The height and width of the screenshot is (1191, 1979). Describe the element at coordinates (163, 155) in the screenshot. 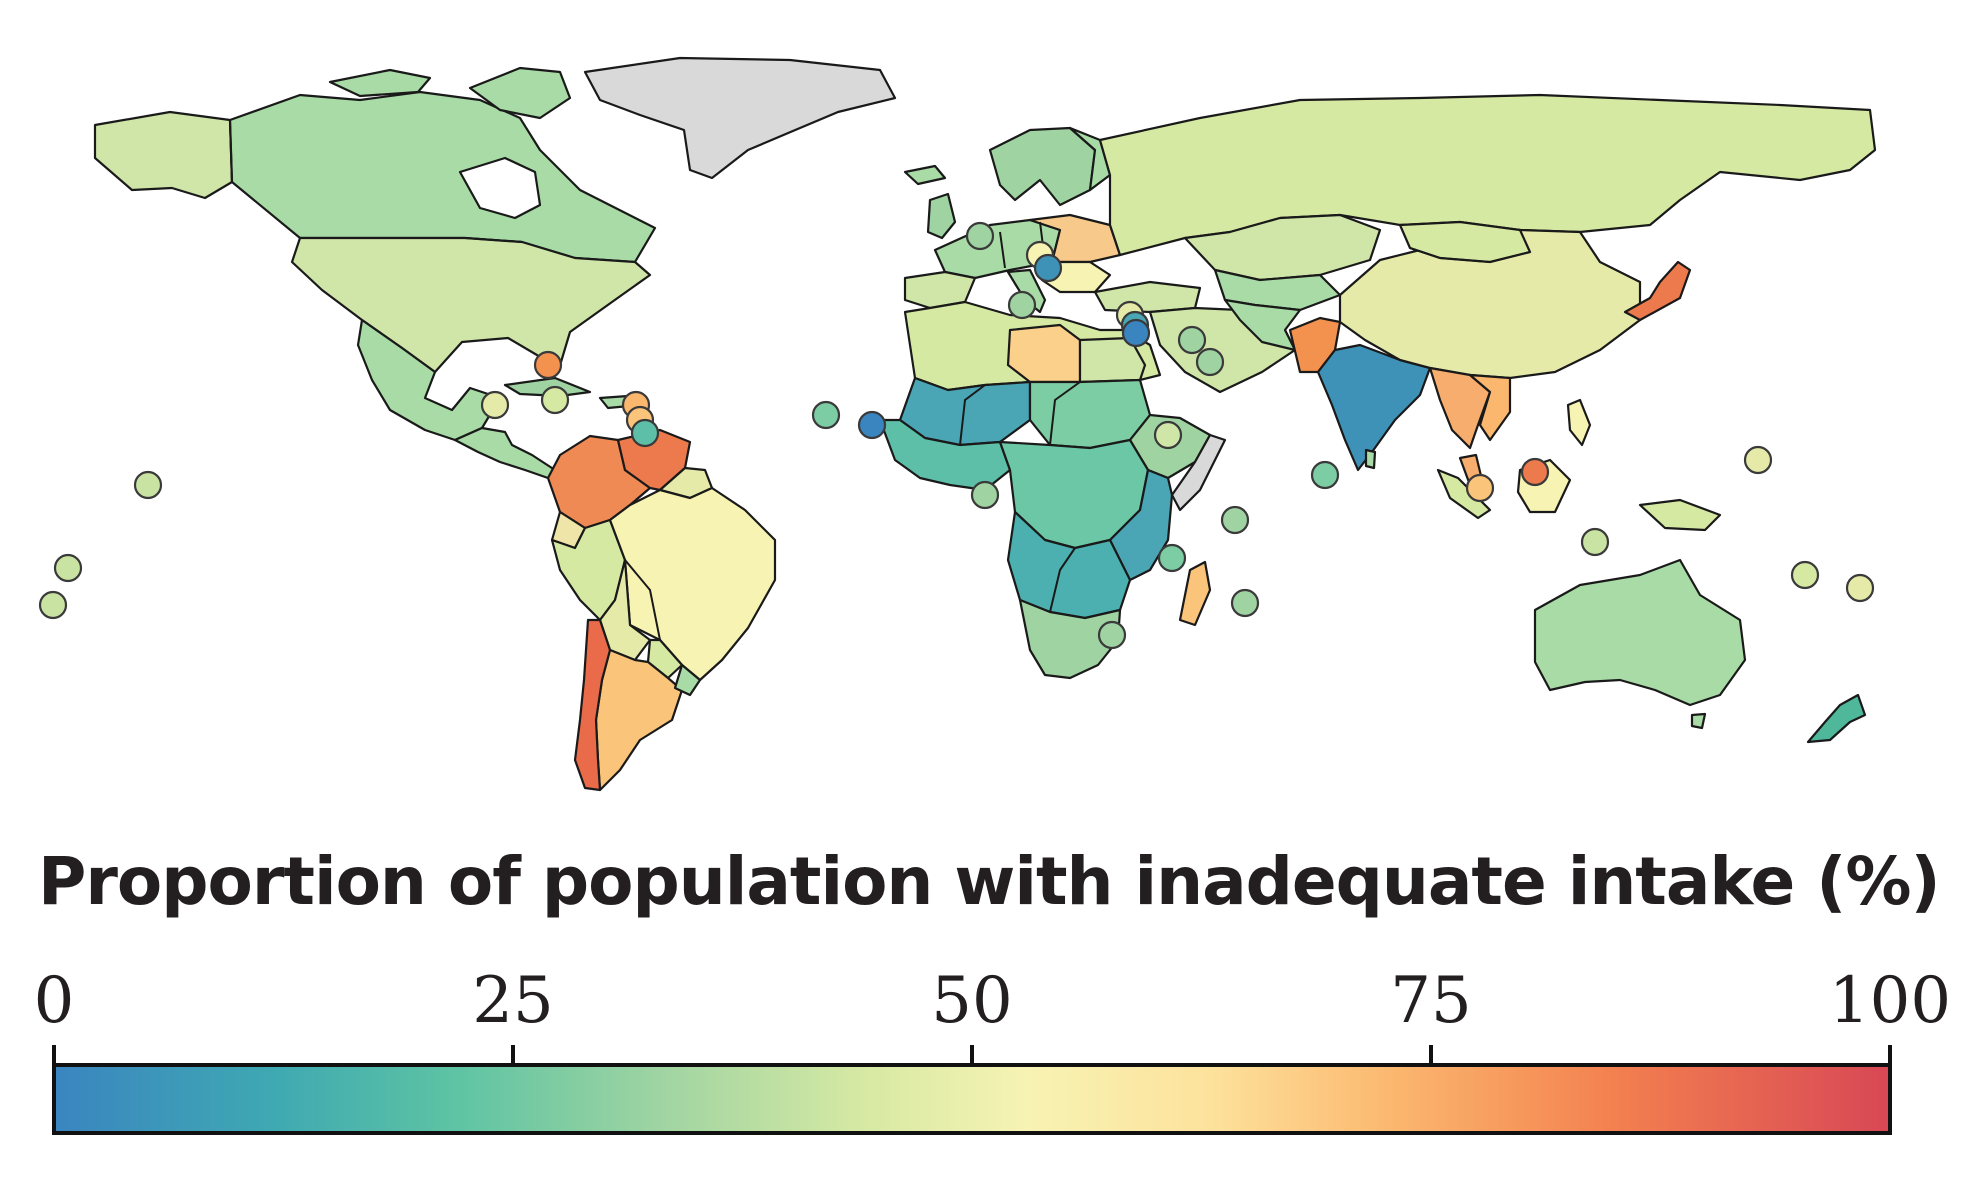

I see `region-alaska` at that location.